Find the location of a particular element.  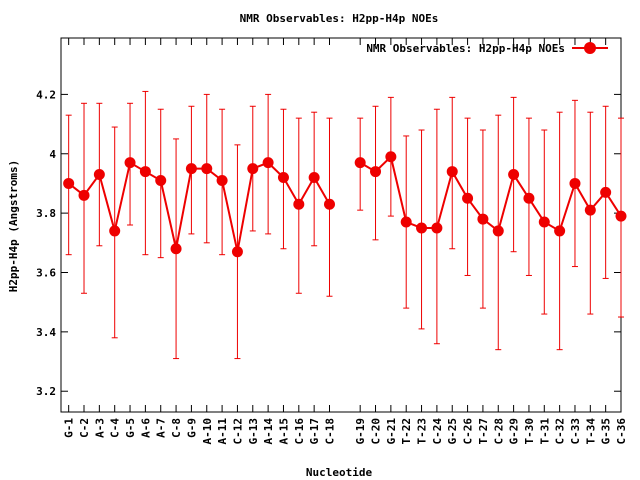

x-axis-label: Nucleotide is located at coordinates (339, 472).